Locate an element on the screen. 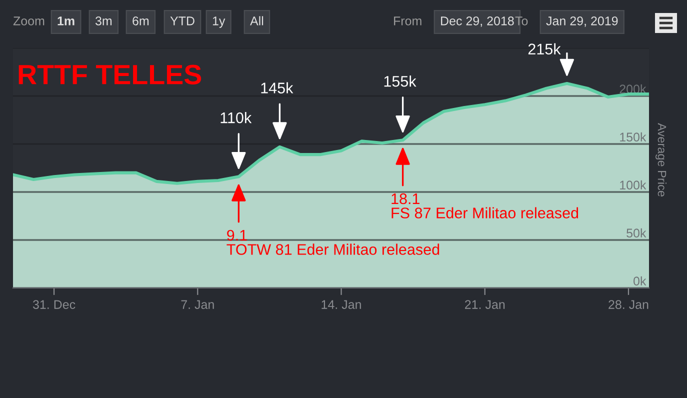 This screenshot has width=687, height=398. x-tick-label: 31. Dec is located at coordinates (54, 304).